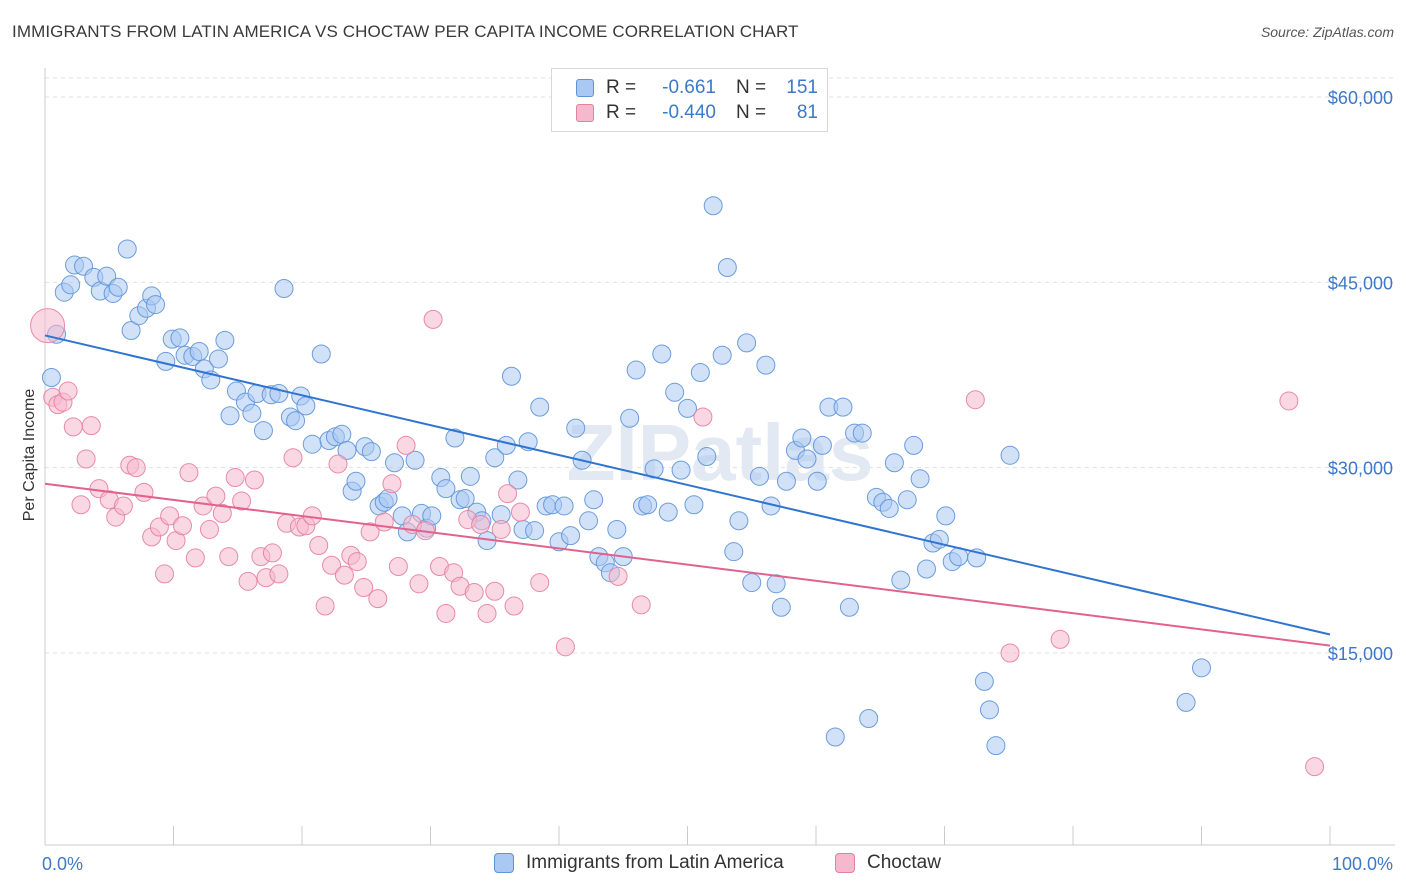 This screenshot has width=1406, height=892. What do you see at coordinates (1360, 98) in the screenshot?
I see `y-tick-label: $60,000` at bounding box center [1360, 98].